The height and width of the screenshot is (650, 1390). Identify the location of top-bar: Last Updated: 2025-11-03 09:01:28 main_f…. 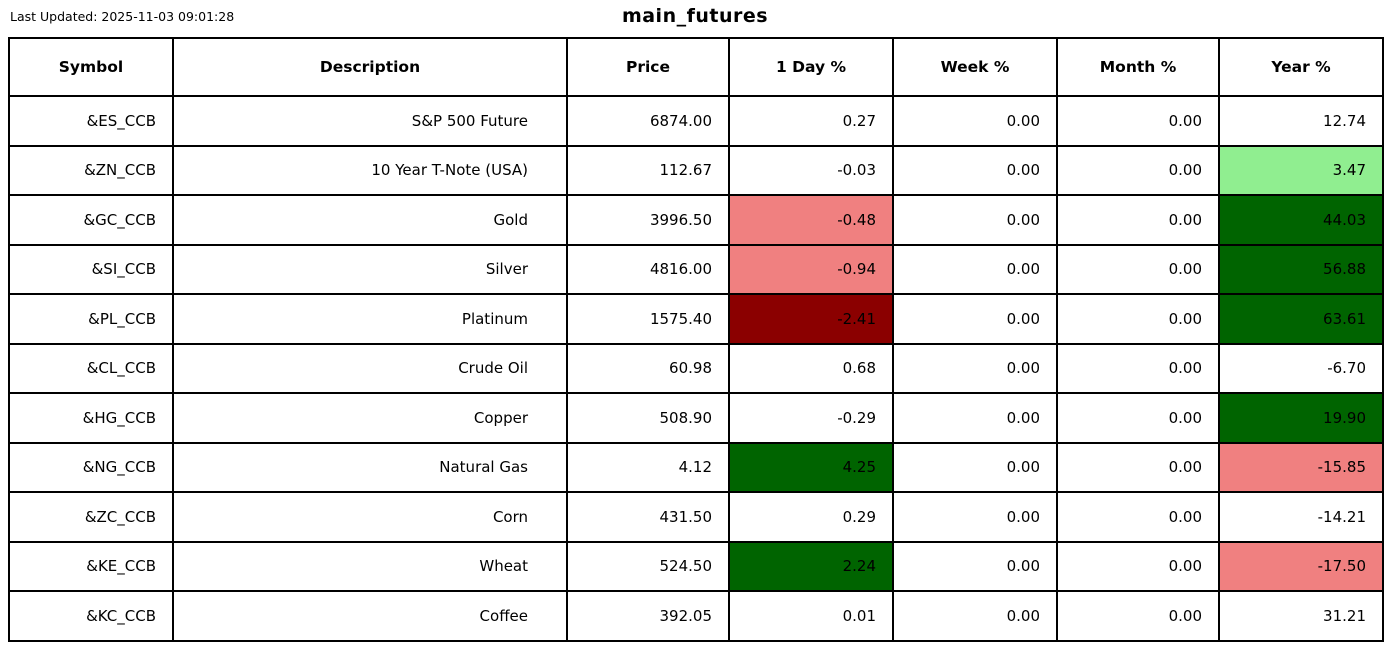
(695, 18).